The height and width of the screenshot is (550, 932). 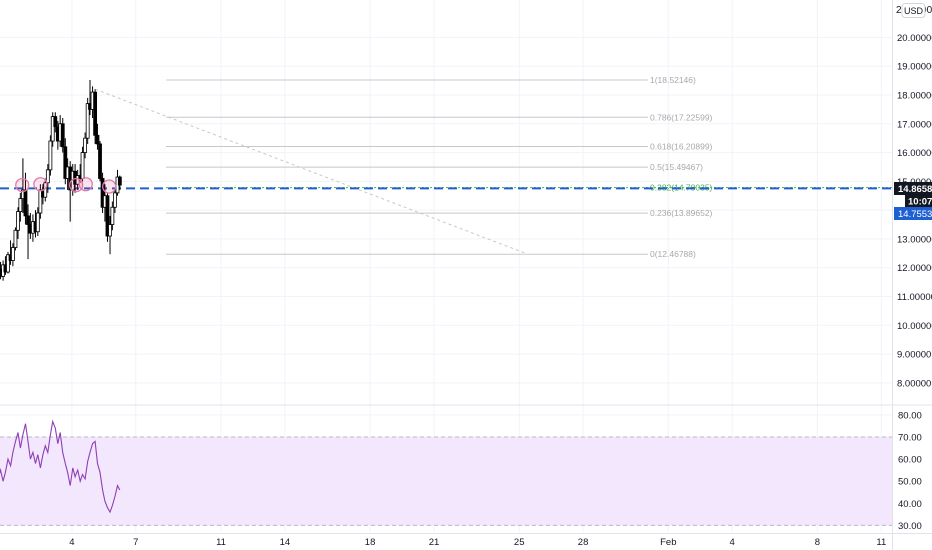 What do you see at coordinates (910, 437) in the screenshot?
I see `rsi-tick-label: 70.00` at bounding box center [910, 437].